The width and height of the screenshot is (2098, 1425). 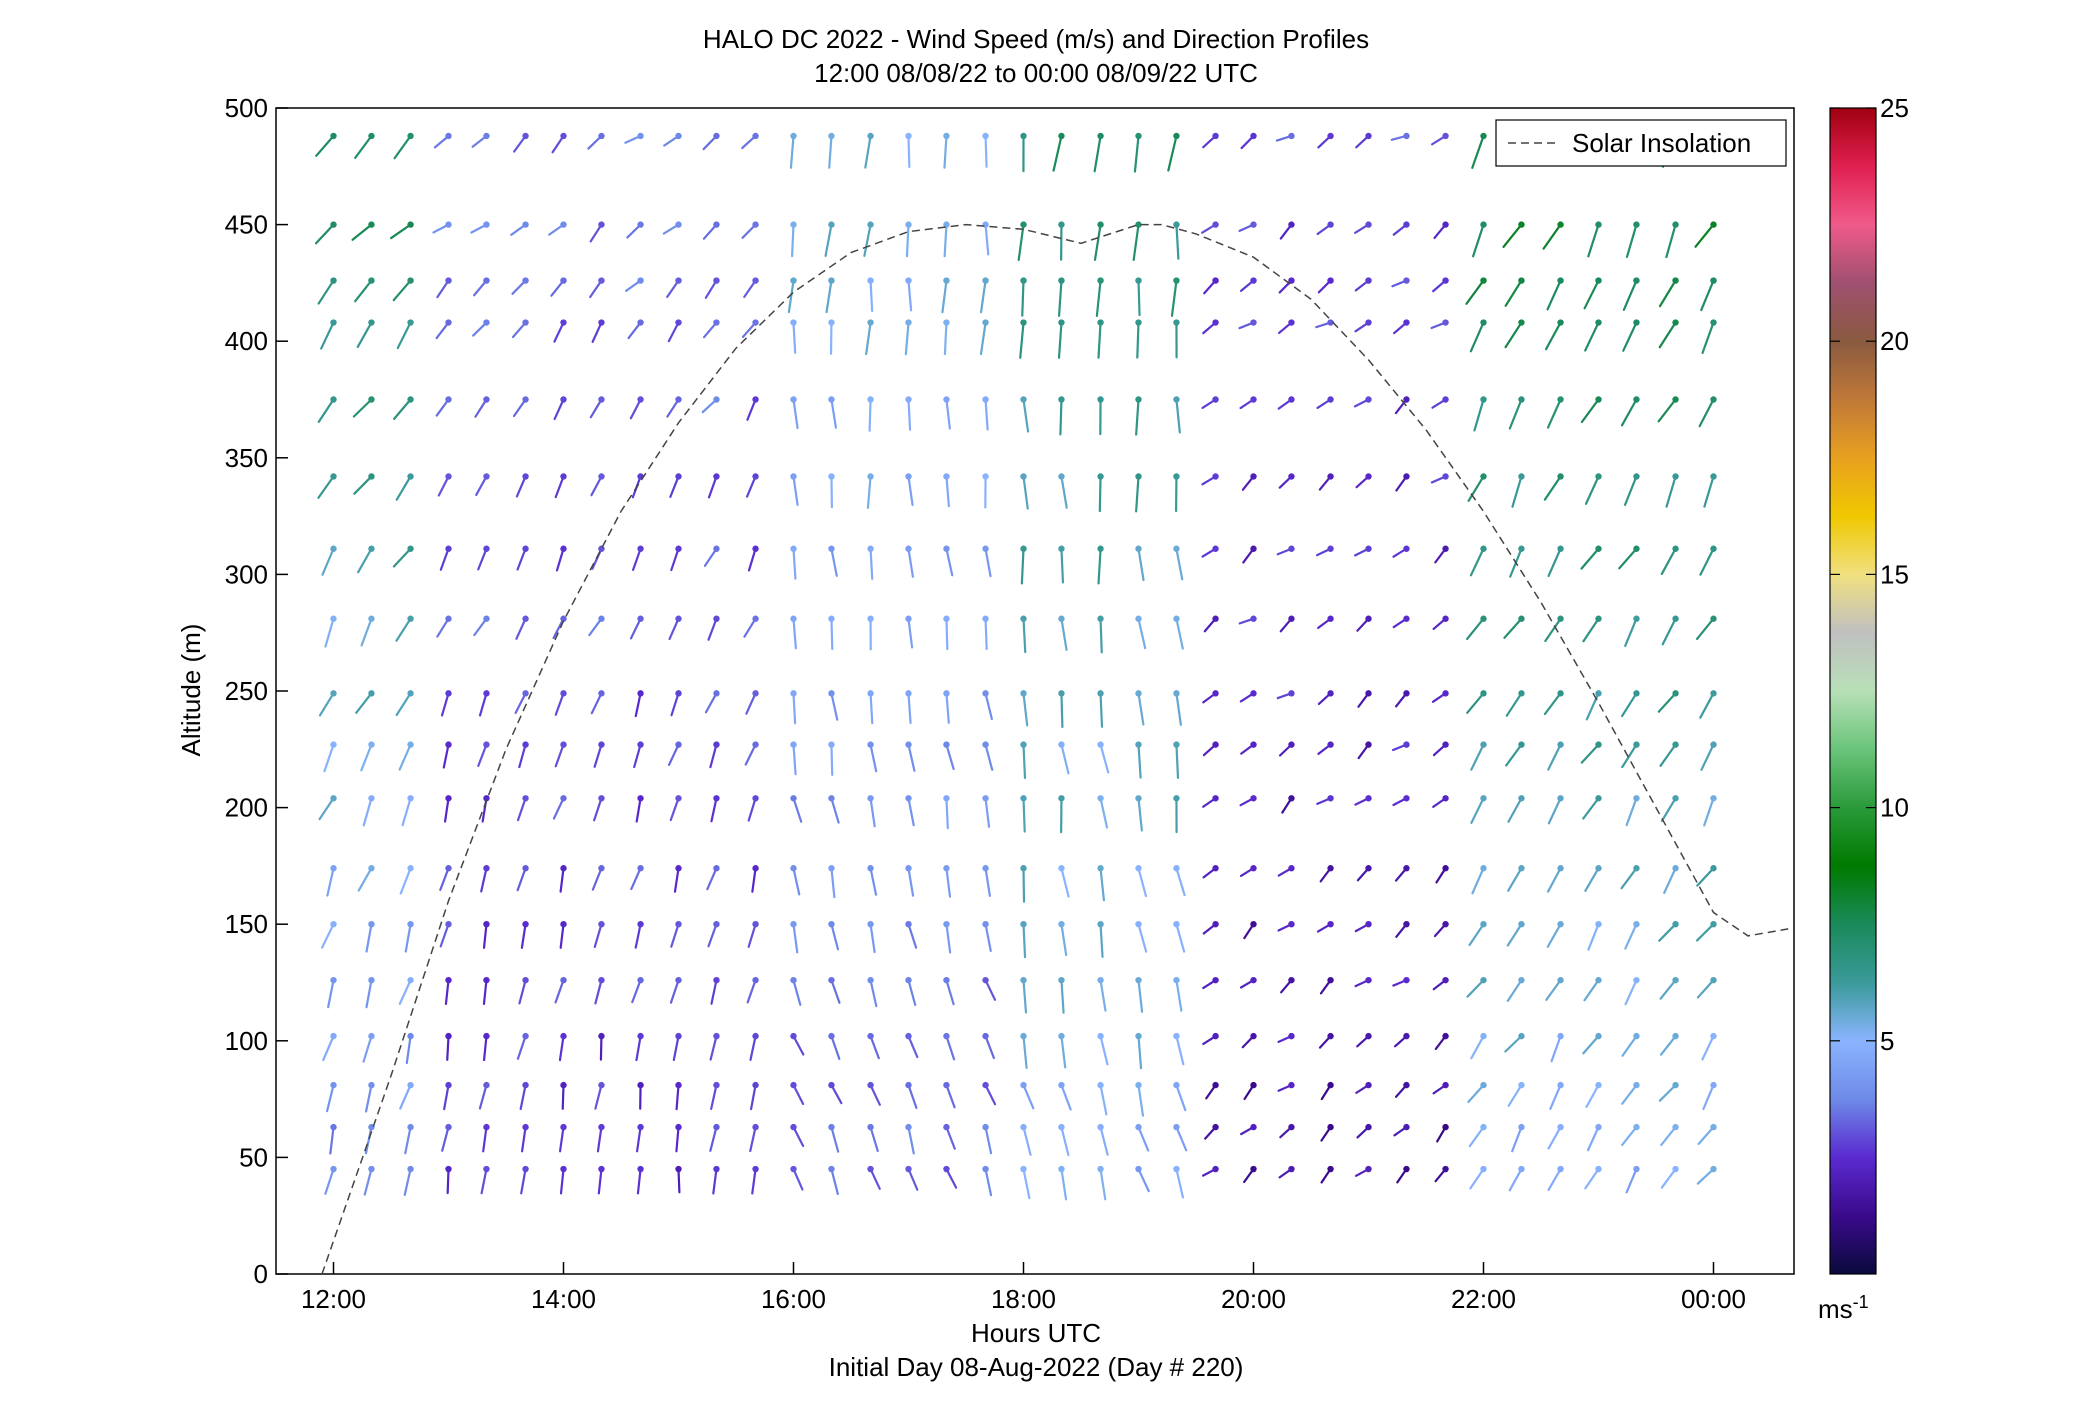 What do you see at coordinates (246, 225) in the screenshot?
I see `y-tick-label: 450` at bounding box center [246, 225].